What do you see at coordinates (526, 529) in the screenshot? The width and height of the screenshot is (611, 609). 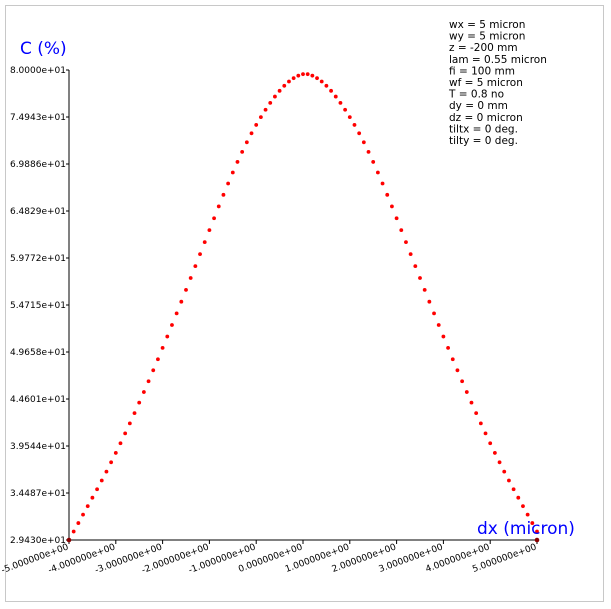 I see `x-axis-title: dx (micron)` at bounding box center [526, 529].